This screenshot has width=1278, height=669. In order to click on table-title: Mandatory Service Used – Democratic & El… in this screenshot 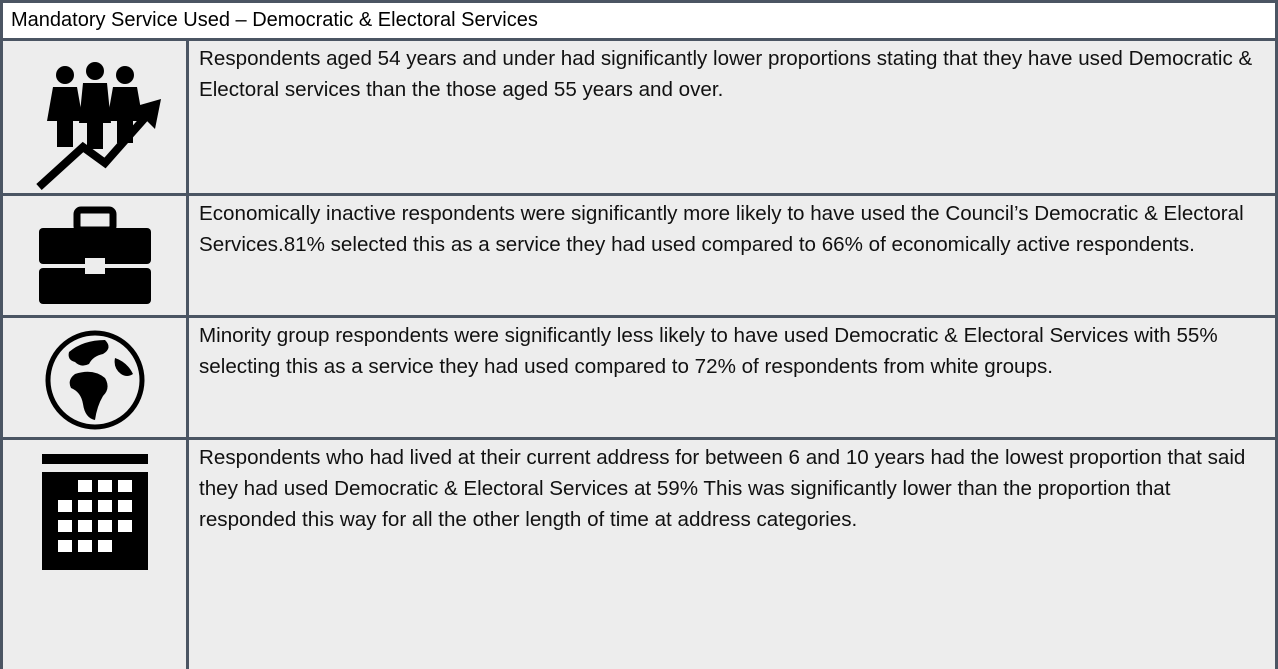, I will do `click(639, 22)`.